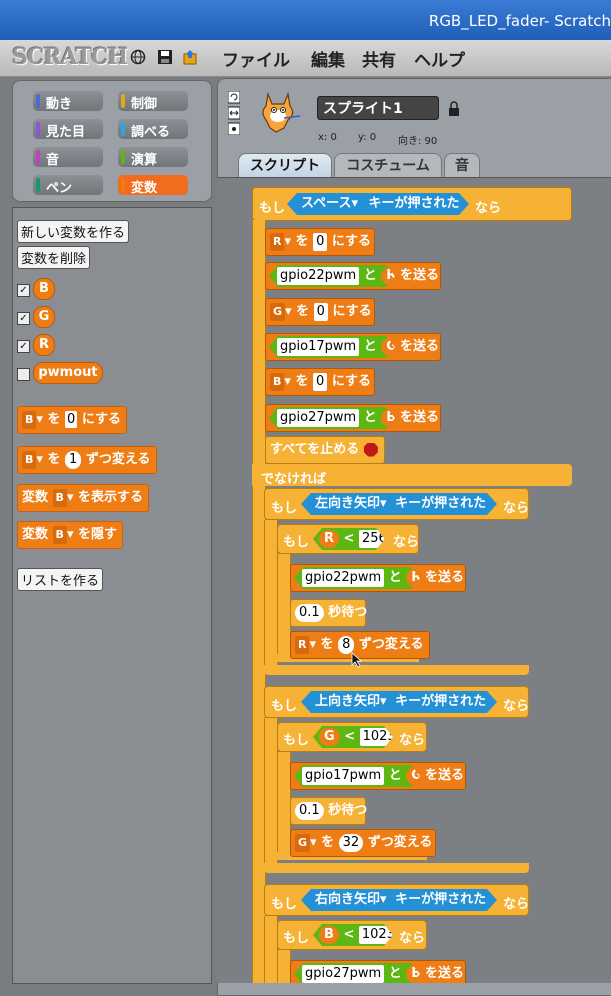  I want to click on menu-share: 共有, so click(379, 61).